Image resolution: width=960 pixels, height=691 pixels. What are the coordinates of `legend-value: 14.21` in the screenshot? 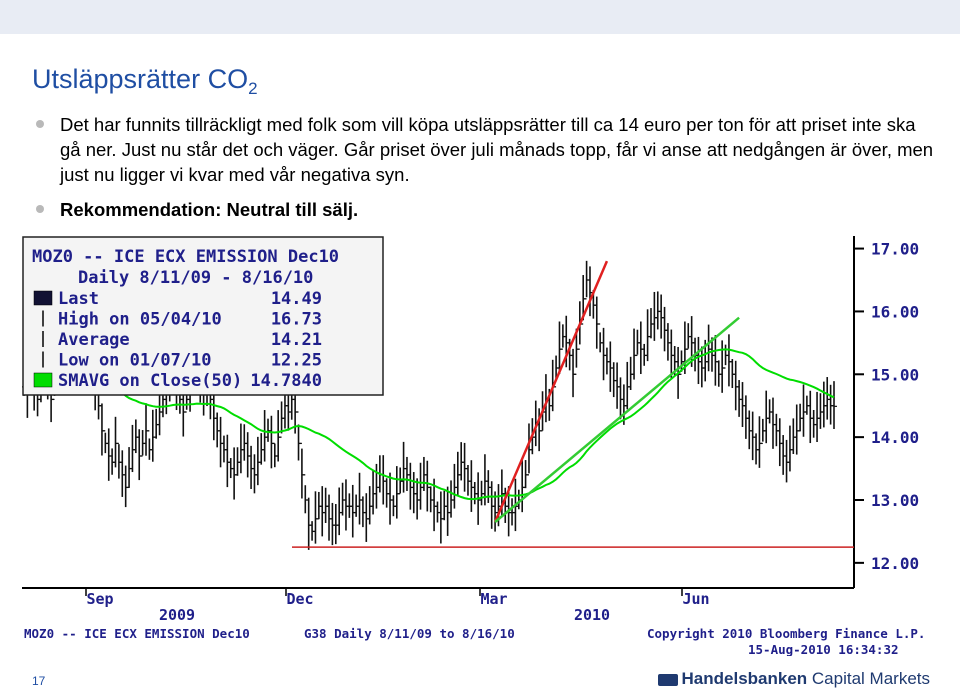 It's located at (296, 340).